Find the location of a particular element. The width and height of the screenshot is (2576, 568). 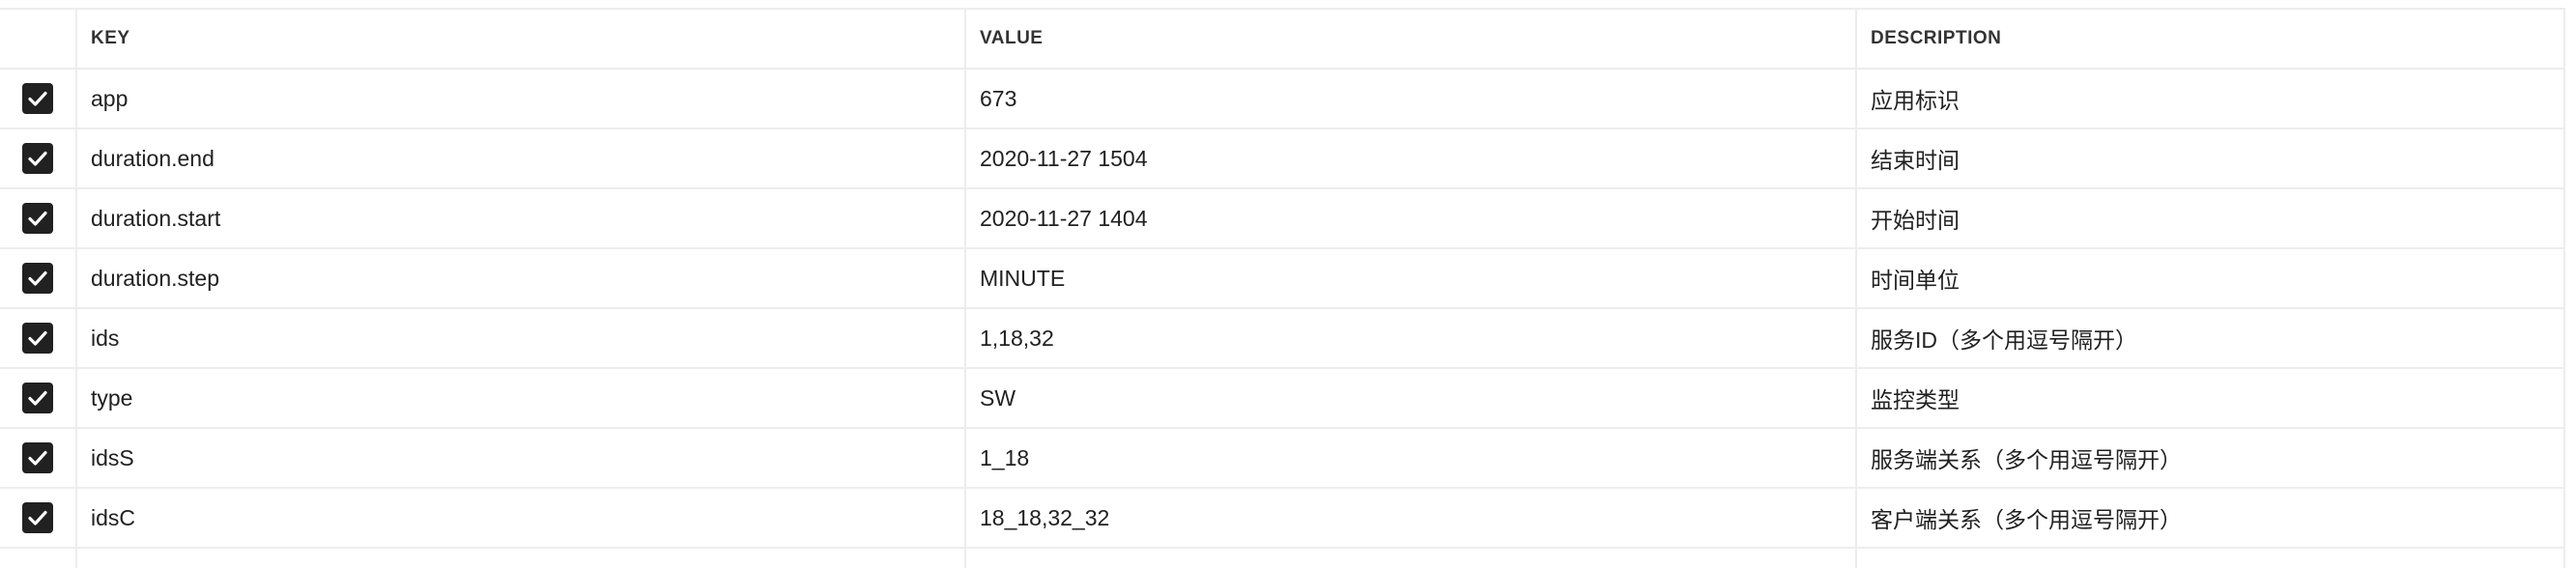

param-description: 开始时间 is located at coordinates (2211, 218).